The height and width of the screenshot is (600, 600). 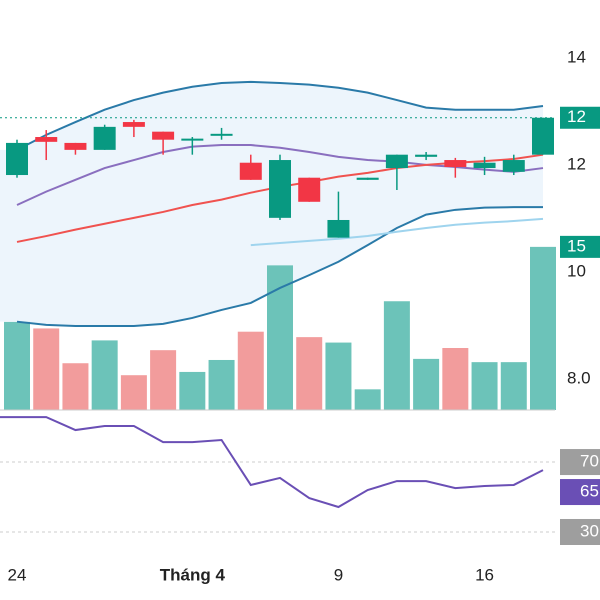 I want to click on rsi-badge-bg, so click(x=580, y=492).